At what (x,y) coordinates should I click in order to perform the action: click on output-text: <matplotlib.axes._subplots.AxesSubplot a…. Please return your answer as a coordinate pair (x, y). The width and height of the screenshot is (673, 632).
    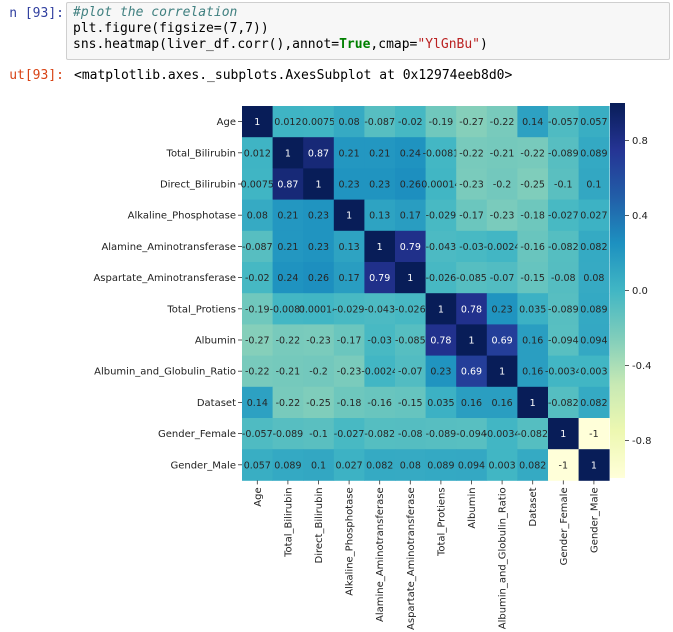
    Looking at the image, I should click on (293, 75).